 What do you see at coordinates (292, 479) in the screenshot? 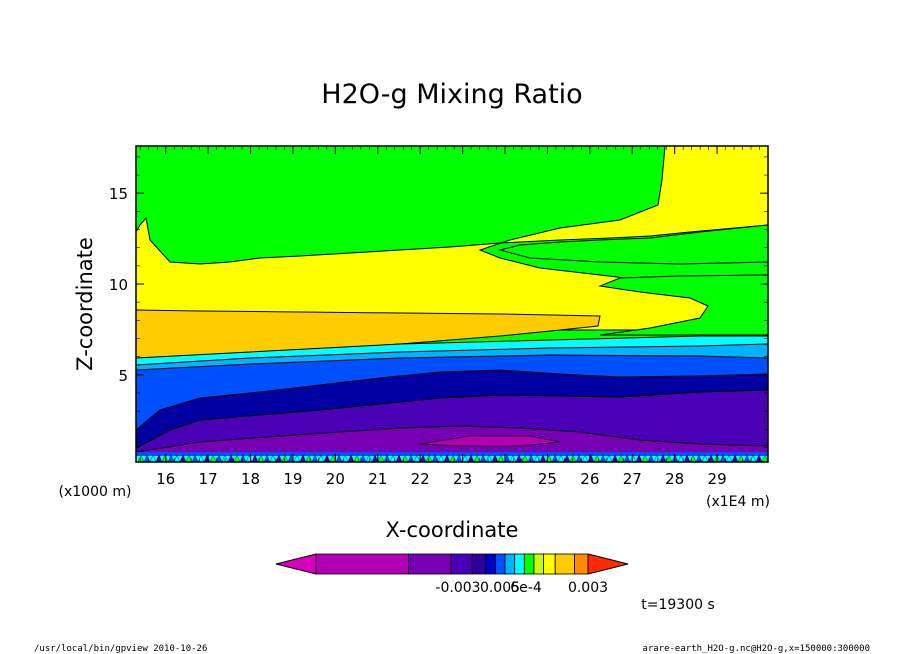
I see `x-tick-label: 19` at bounding box center [292, 479].